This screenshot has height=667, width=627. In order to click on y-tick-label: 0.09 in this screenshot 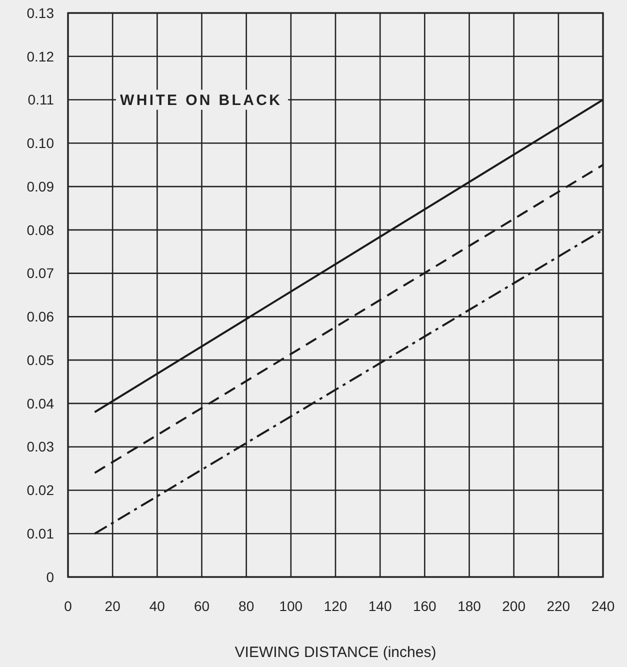, I will do `click(40, 186)`.